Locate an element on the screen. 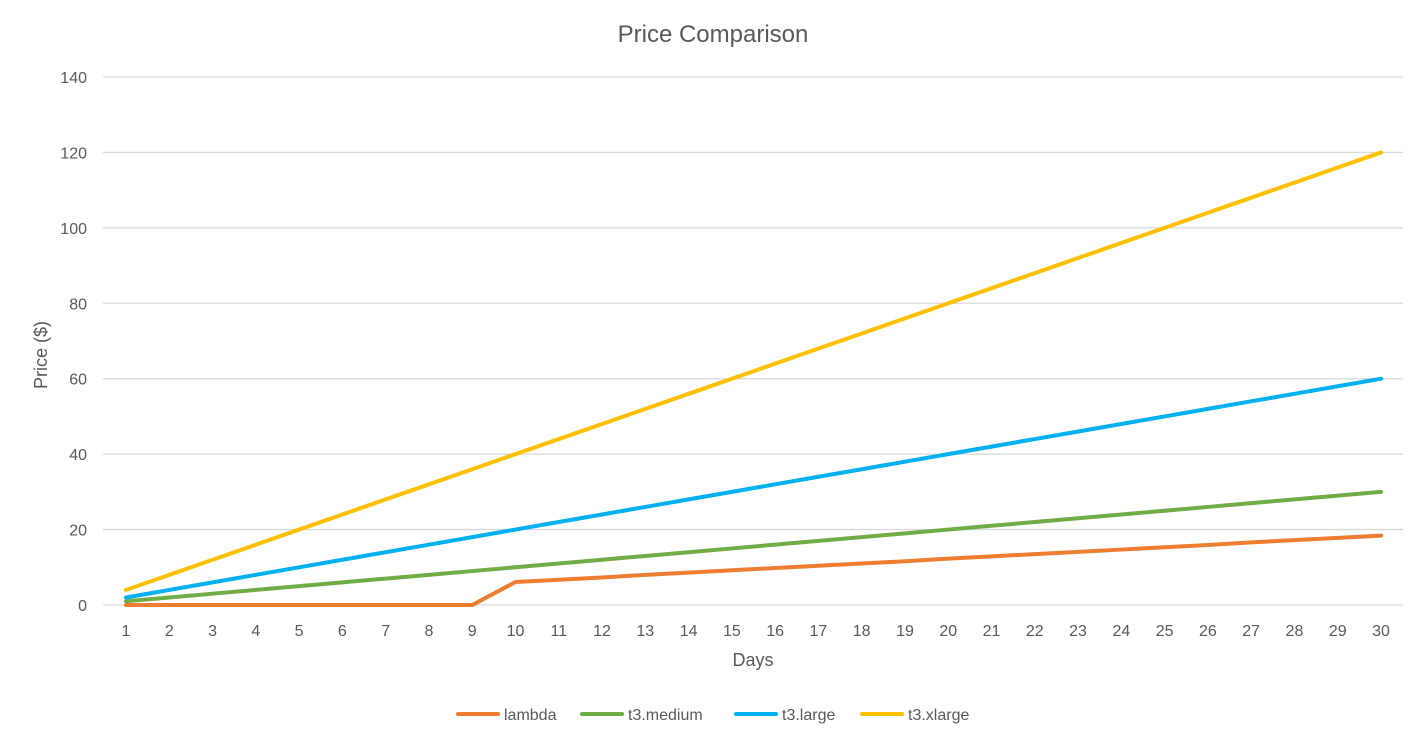 This screenshot has height=745, width=1427. y-tick-label: 0 is located at coordinates (82, 606).